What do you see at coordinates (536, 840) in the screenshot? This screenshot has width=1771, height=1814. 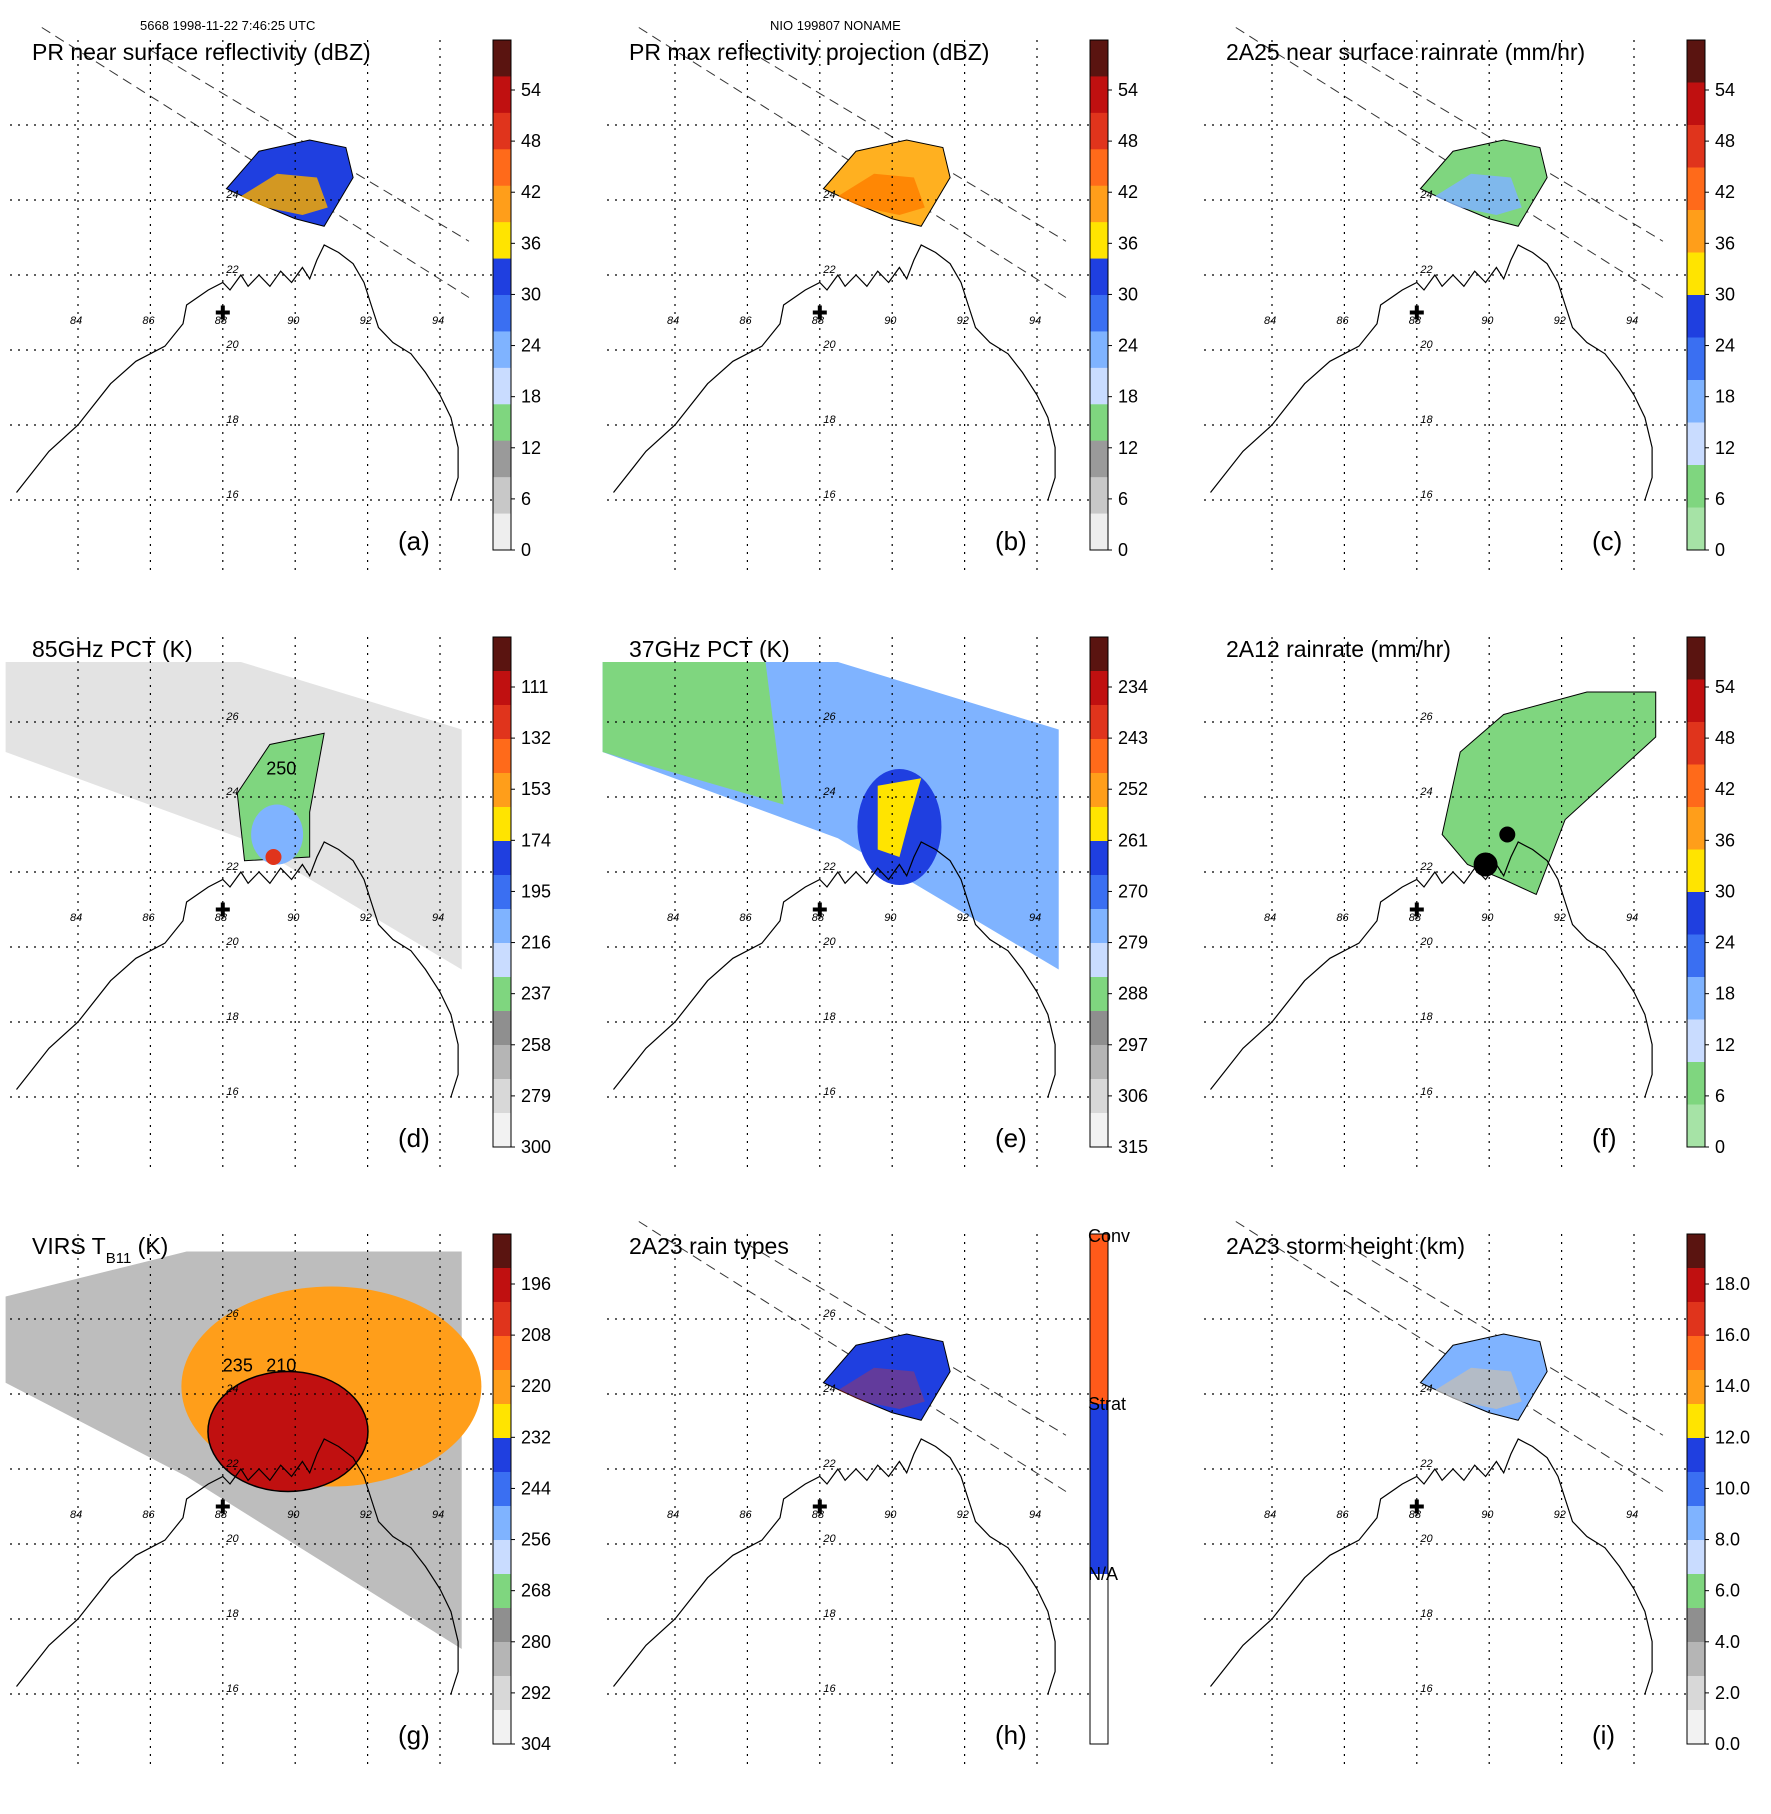 I see `colorbar-label: 174` at bounding box center [536, 840].